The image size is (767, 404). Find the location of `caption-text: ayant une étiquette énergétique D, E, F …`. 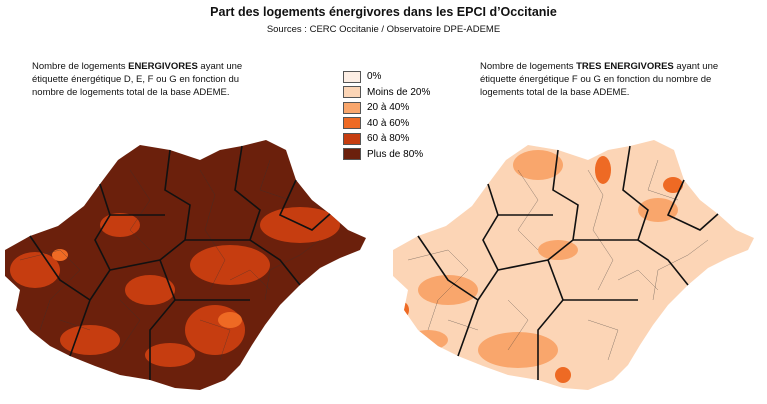

caption-text: ayant une étiquette énergétique D, E, F … is located at coordinates (137, 79).